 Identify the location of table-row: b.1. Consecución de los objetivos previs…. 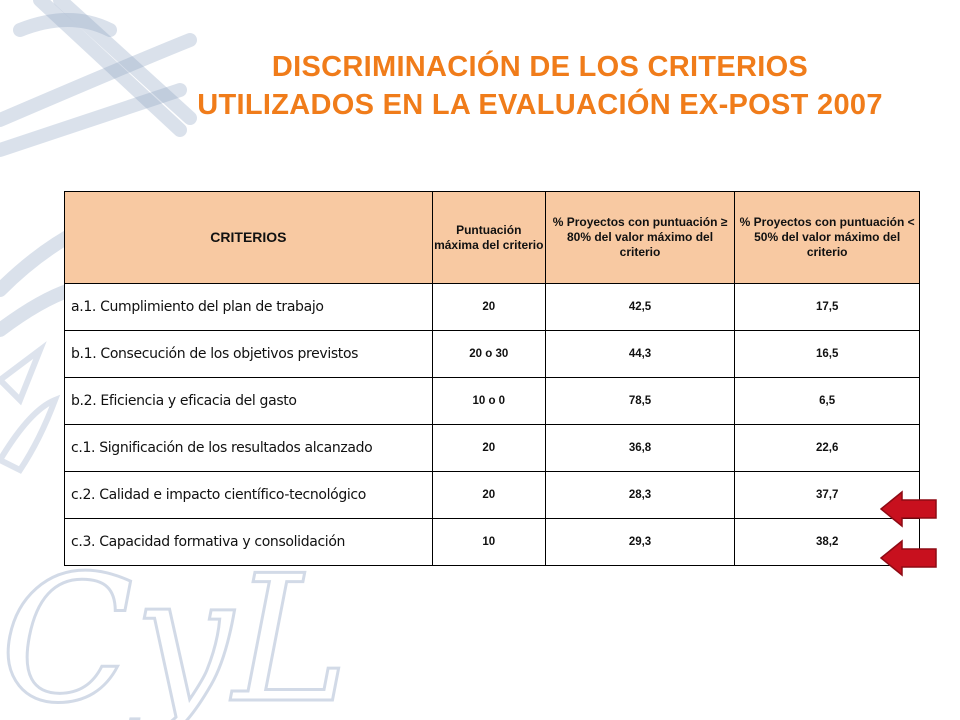
(492, 354).